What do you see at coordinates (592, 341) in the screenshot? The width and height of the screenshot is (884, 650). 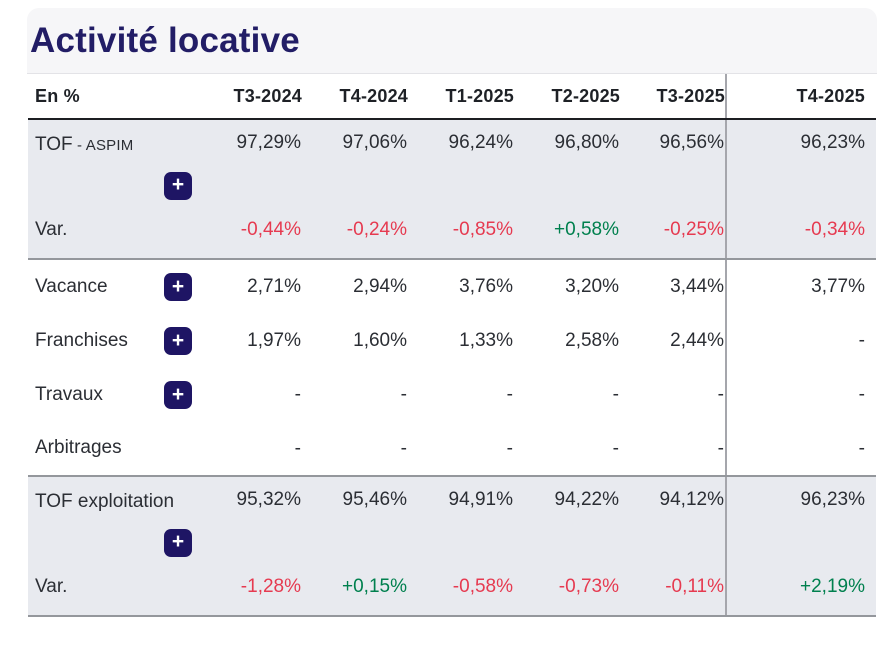 I see `value-cell: 2,58%` at bounding box center [592, 341].